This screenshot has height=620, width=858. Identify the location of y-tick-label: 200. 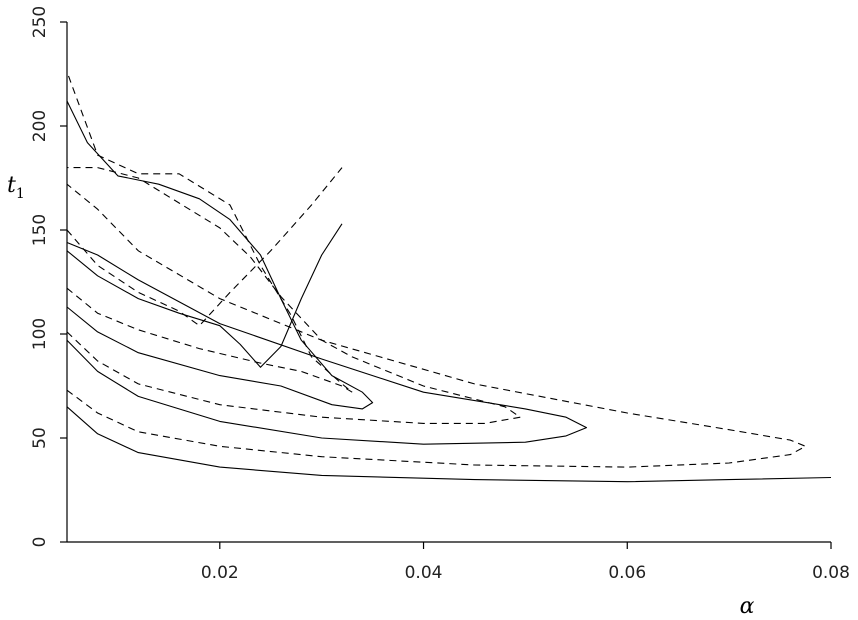
(40, 126).